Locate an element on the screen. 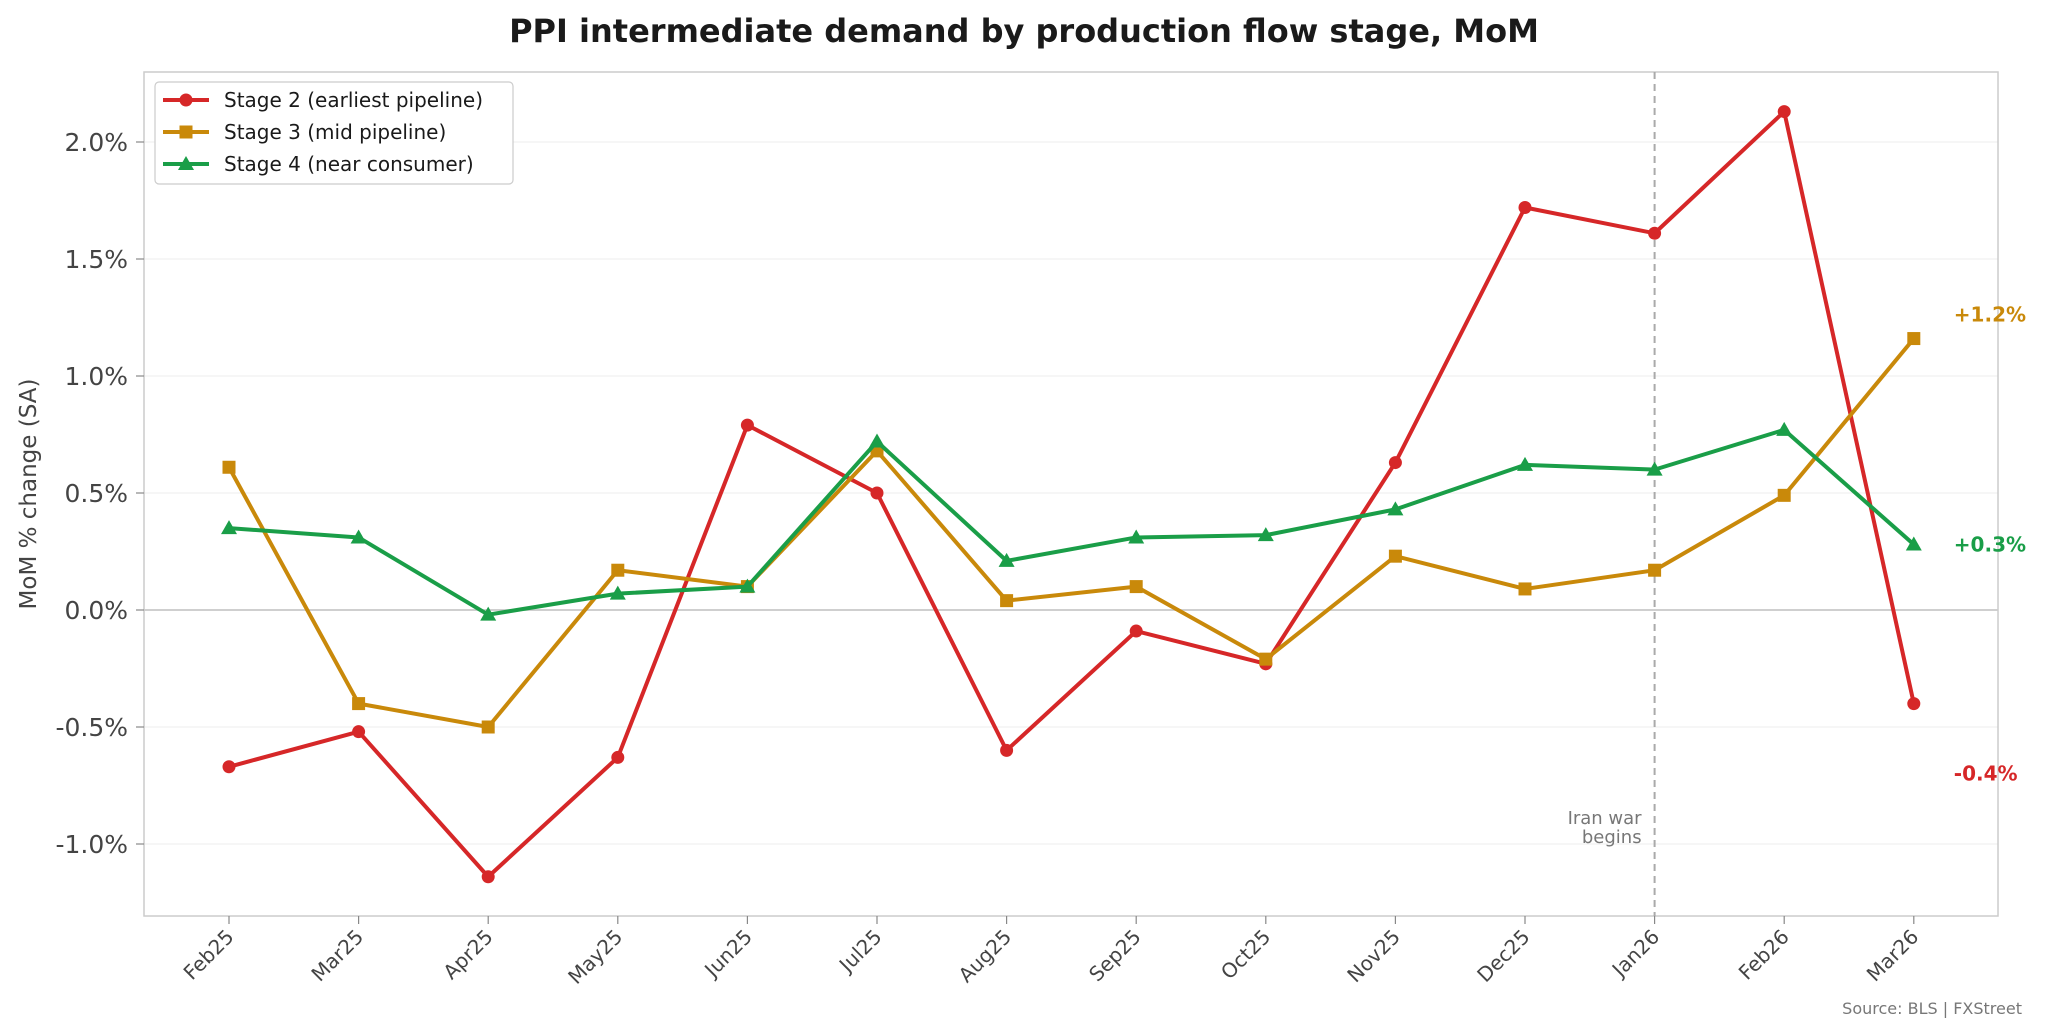  end-label-stage-4: +0.3% is located at coordinates (1990, 544).